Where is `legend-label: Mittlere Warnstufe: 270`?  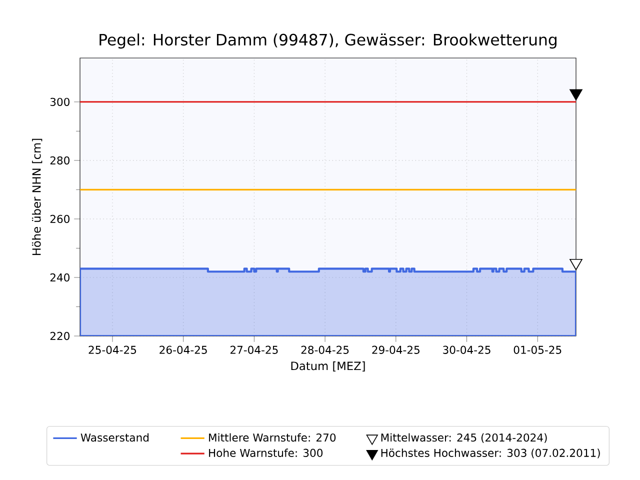 legend-label: Mittlere Warnstufe: 270 is located at coordinates (272, 437).